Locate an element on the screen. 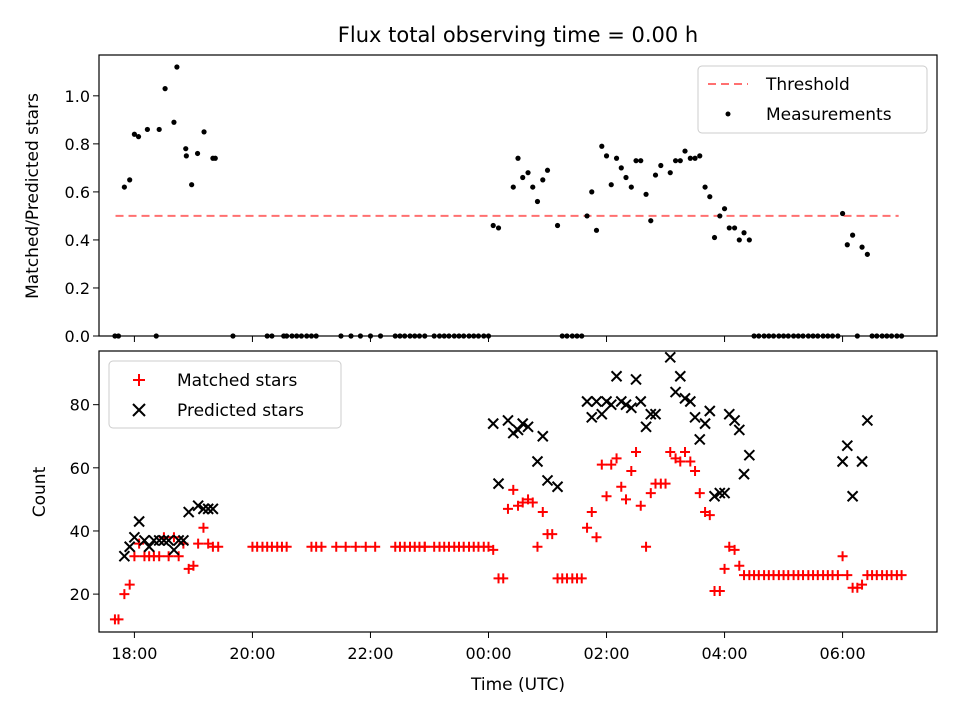 This screenshot has height=720, width=960. measurements-legend-swatch is located at coordinates (728, 114).